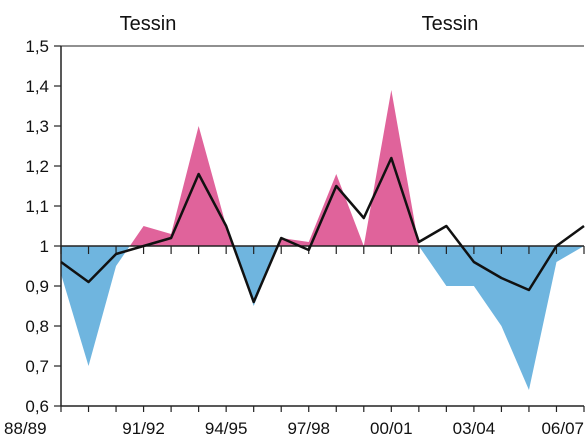  Describe the element at coordinates (37, 166) in the screenshot. I see `y-tick-label: 1,2` at that location.